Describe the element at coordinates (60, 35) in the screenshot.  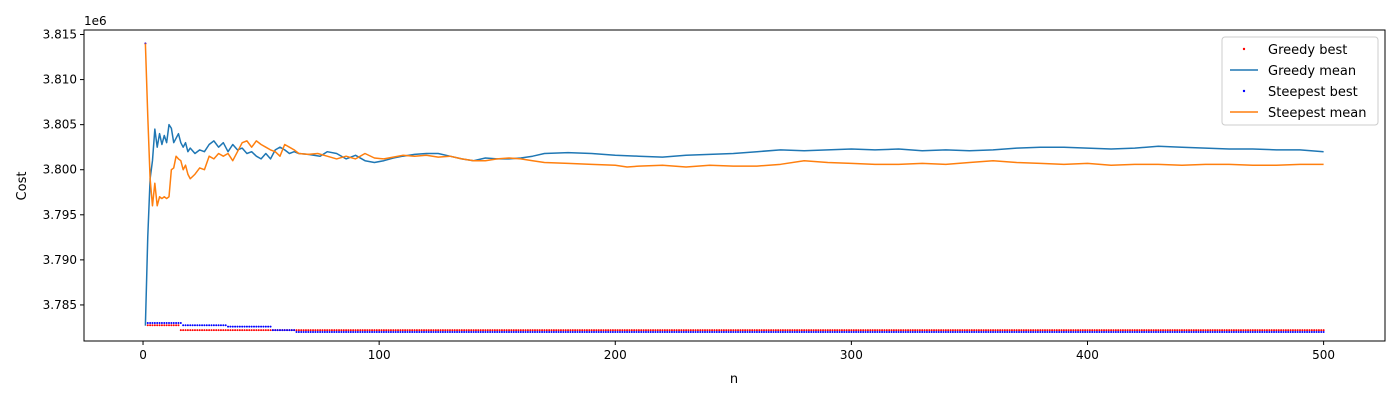
I see `y-tick-label: 3.815` at that location.